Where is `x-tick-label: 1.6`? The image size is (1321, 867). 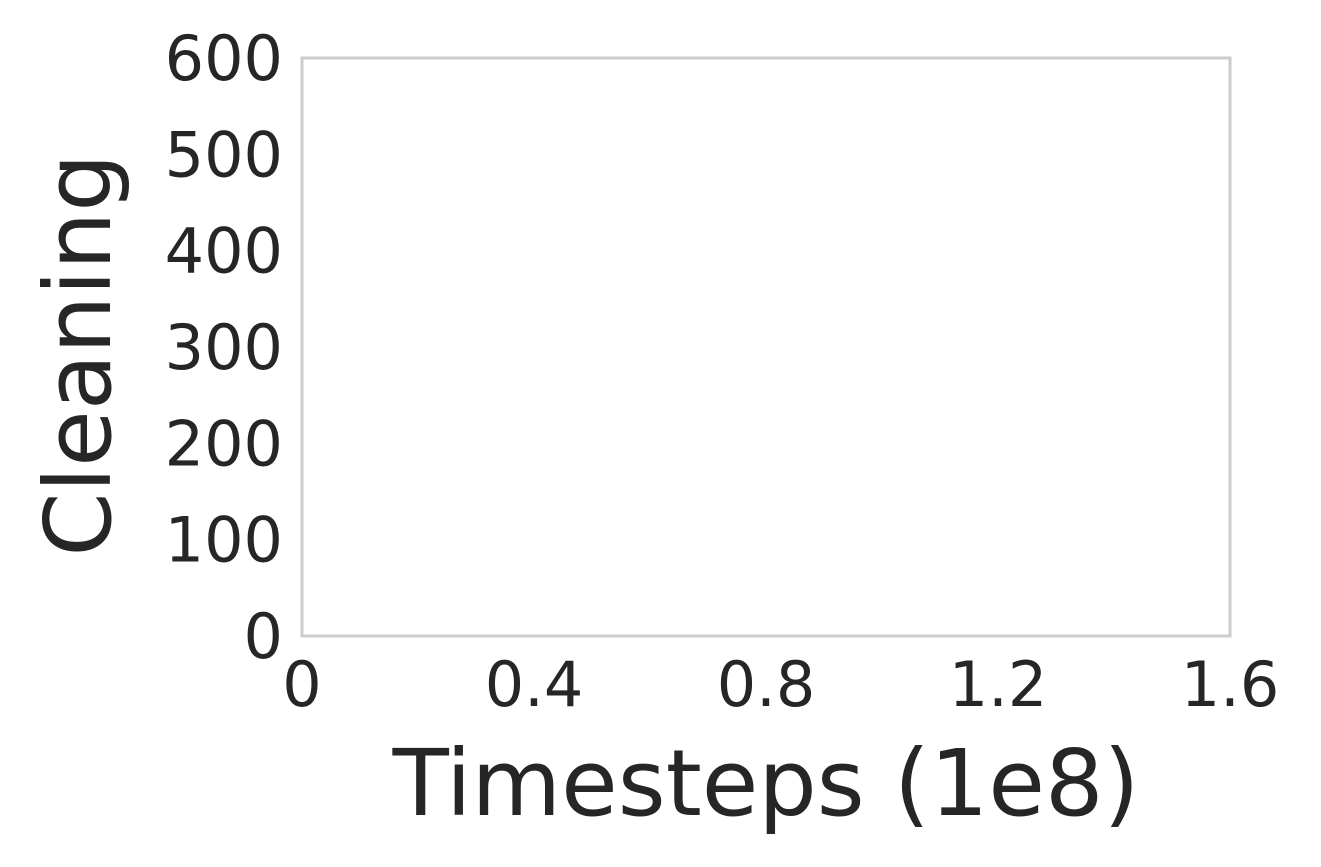 x-tick-label: 1.6 is located at coordinates (1230, 684).